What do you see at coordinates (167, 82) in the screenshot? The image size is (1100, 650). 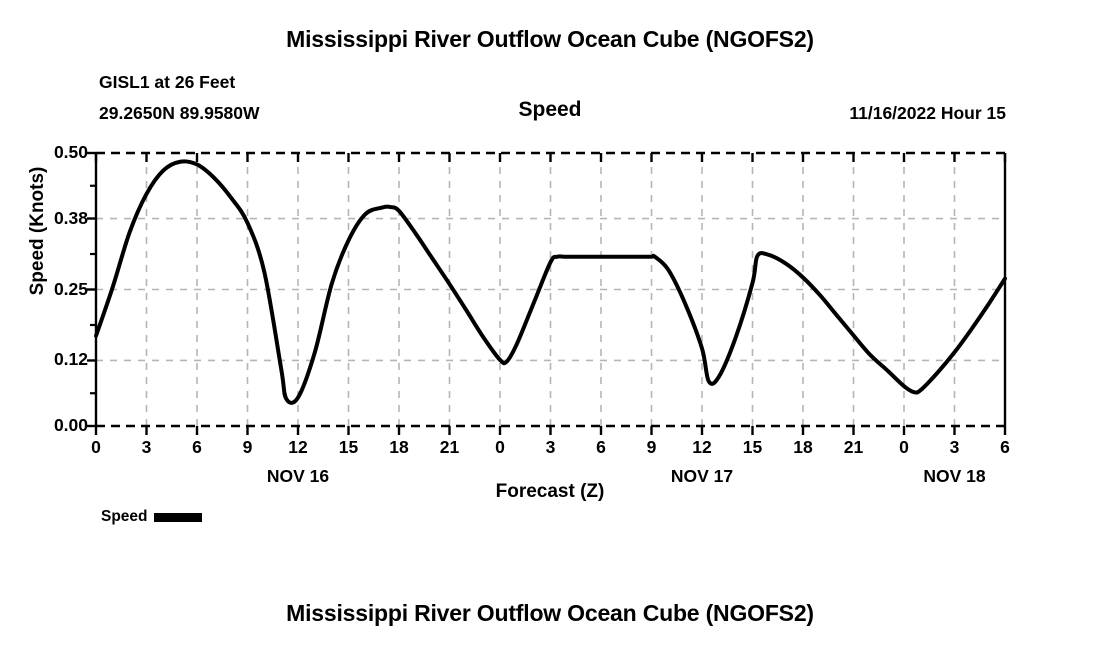 I see `station-label: GISL1 at 26 Feet` at bounding box center [167, 82].